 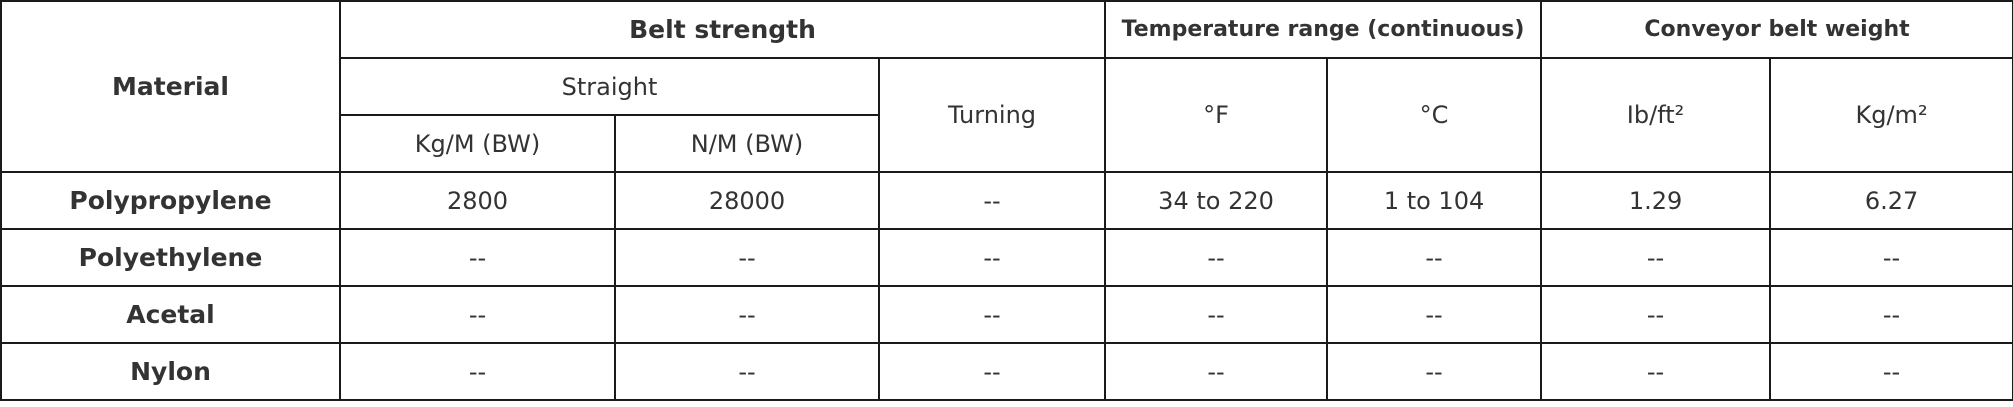 I want to click on value-cell: 1.29, so click(x=1656, y=200).